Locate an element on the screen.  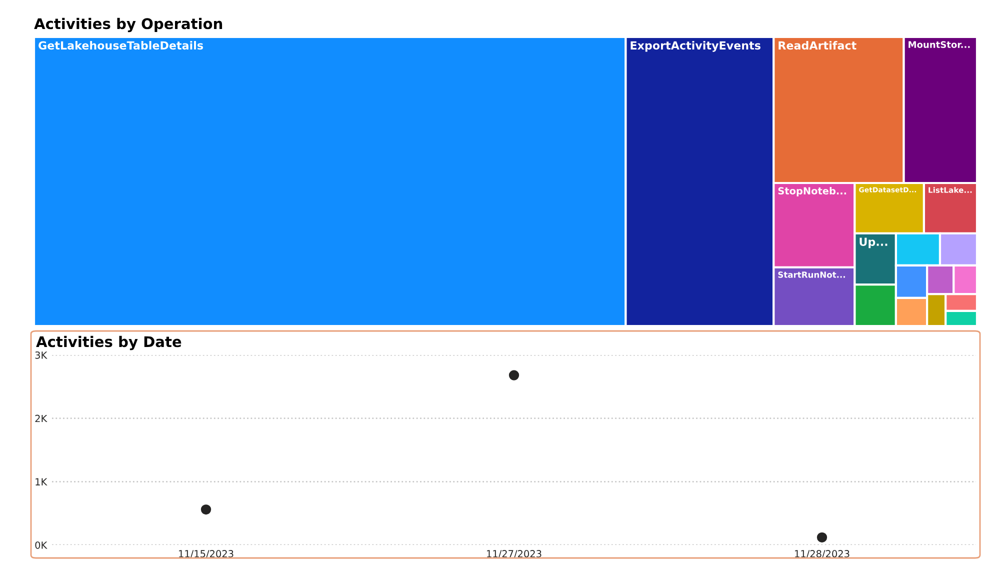
text: Activities by Operation is located at coordinates (128, 25).